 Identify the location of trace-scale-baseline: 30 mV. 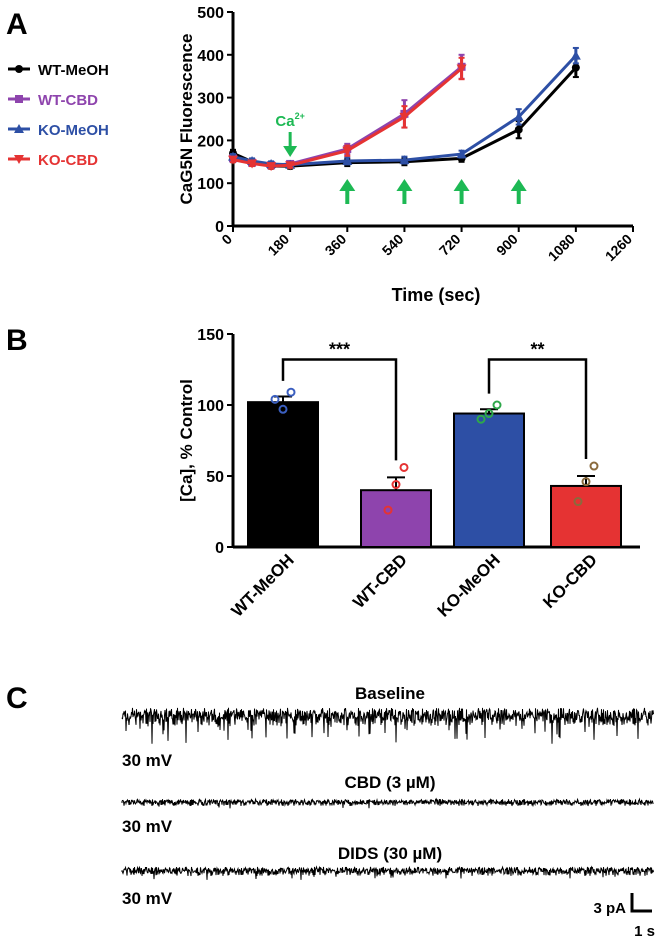
(147, 760).